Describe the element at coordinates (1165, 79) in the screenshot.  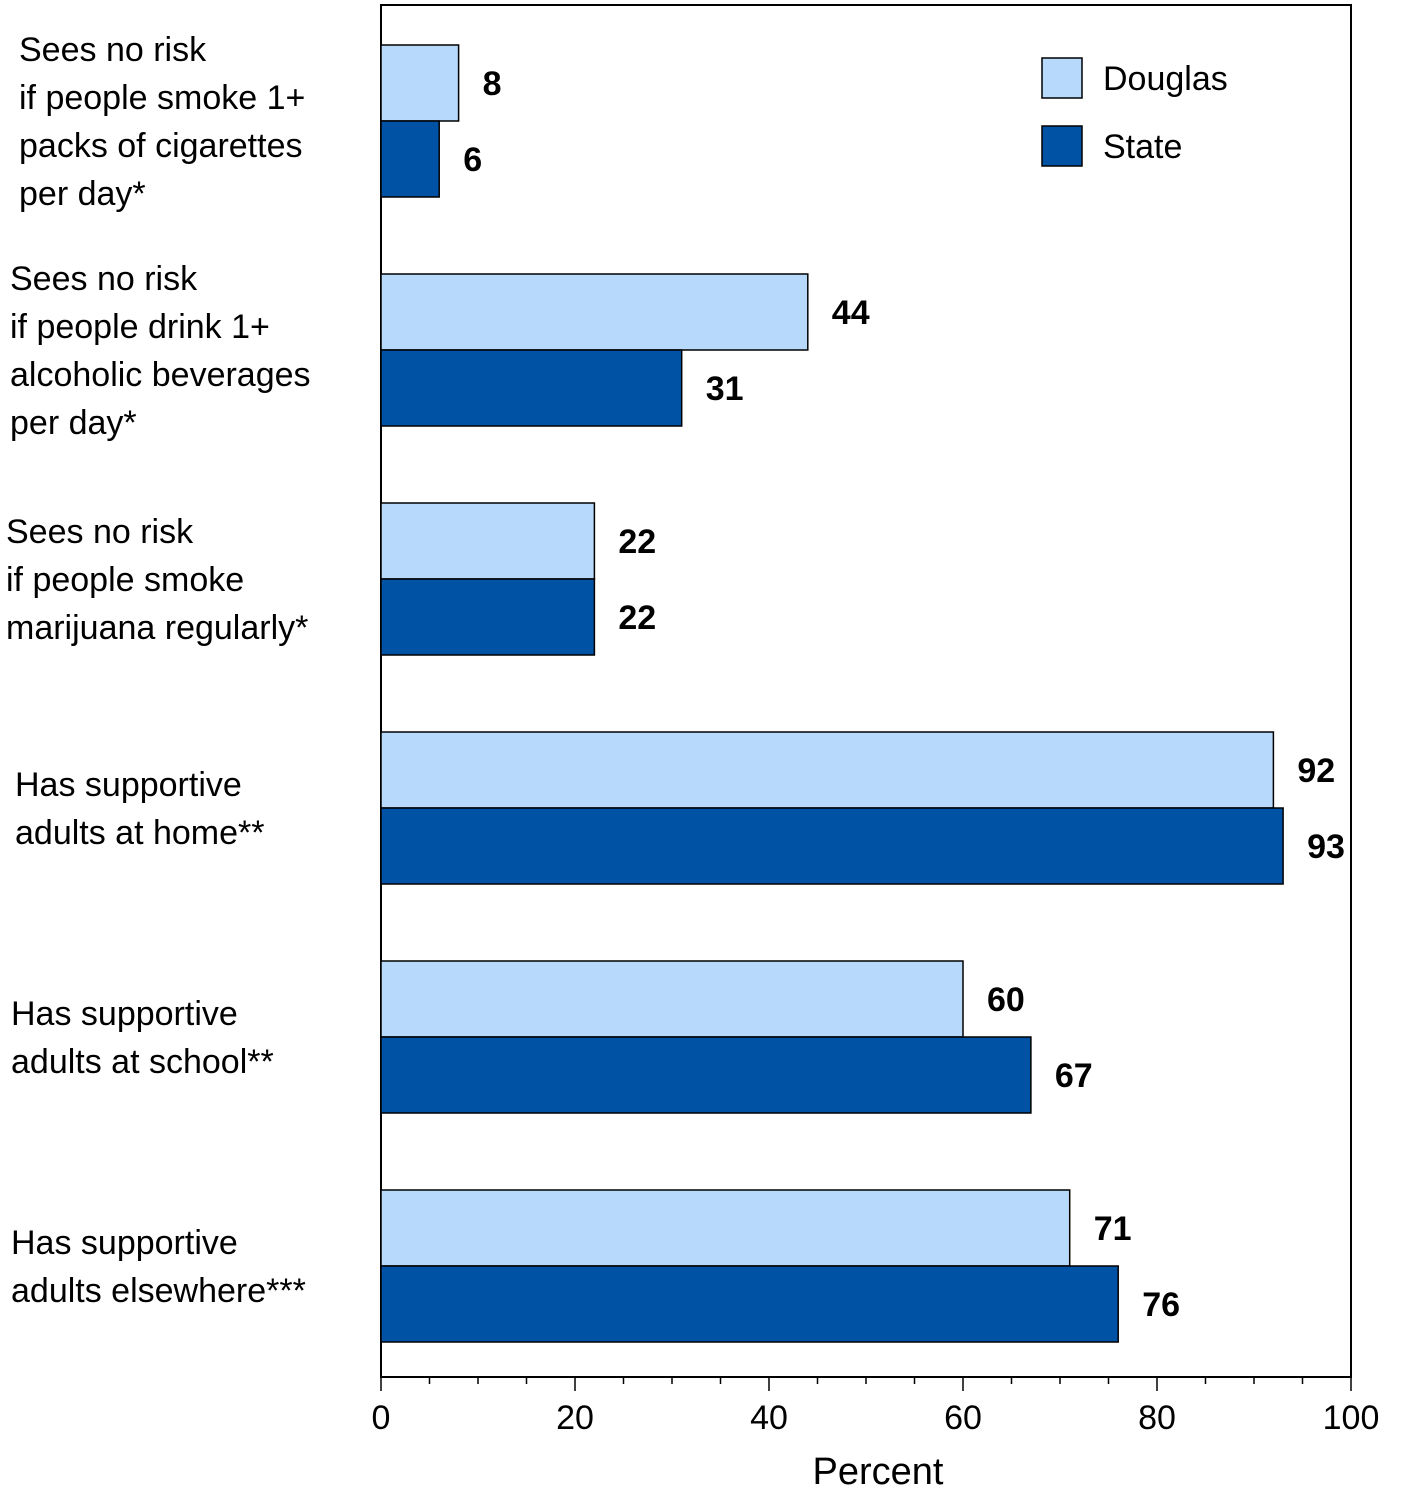
I see `legend-label-douglas: Douglas` at that location.